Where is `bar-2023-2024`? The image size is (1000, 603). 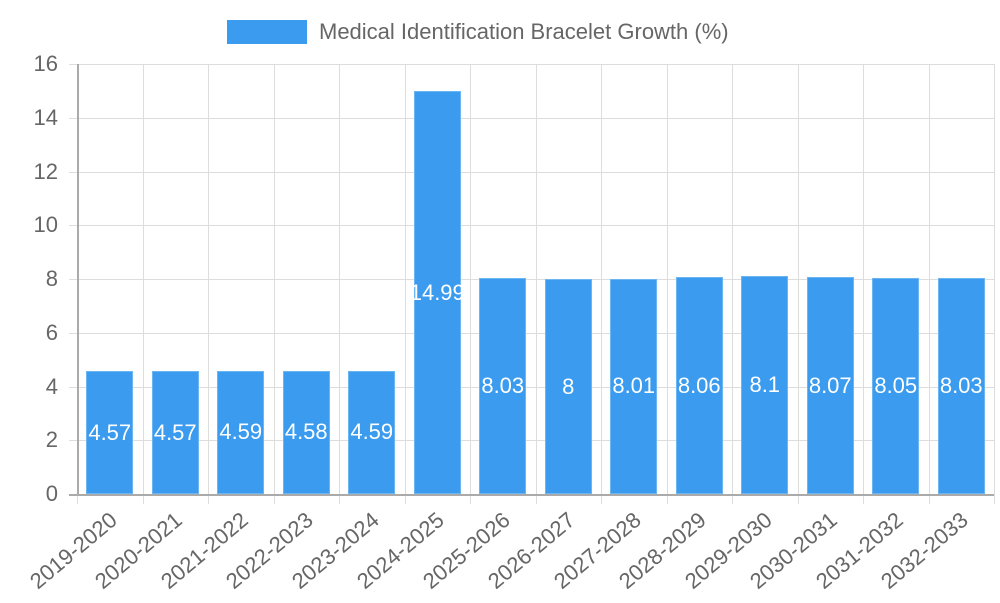 bar-2023-2024 is located at coordinates (372, 432).